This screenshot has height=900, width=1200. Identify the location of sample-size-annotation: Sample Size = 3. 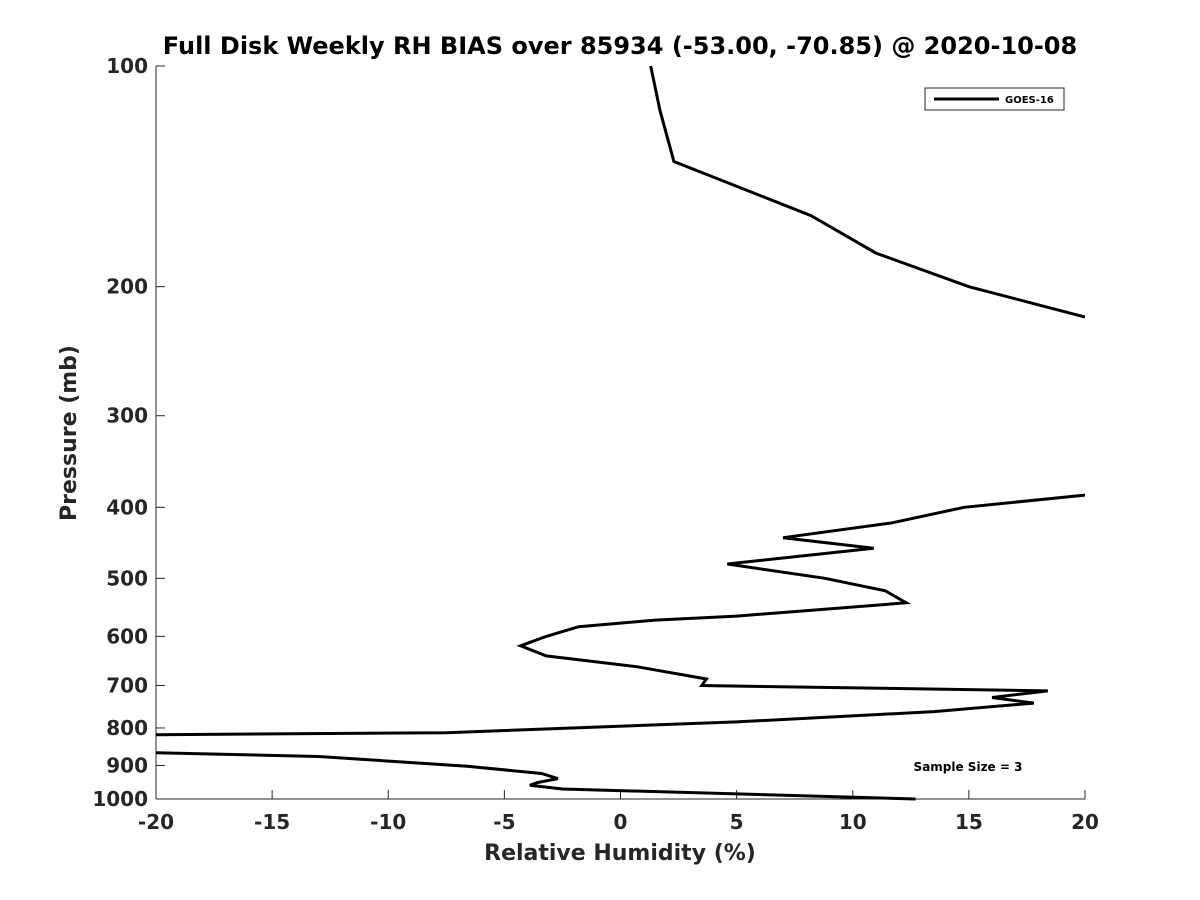
(968, 767).